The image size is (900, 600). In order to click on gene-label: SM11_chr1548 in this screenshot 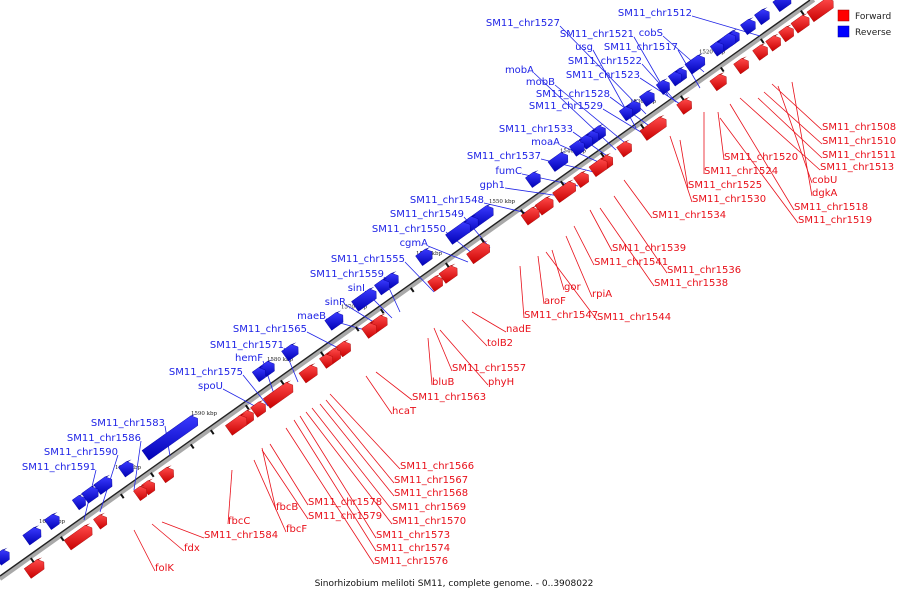, I will do `click(447, 200)`.